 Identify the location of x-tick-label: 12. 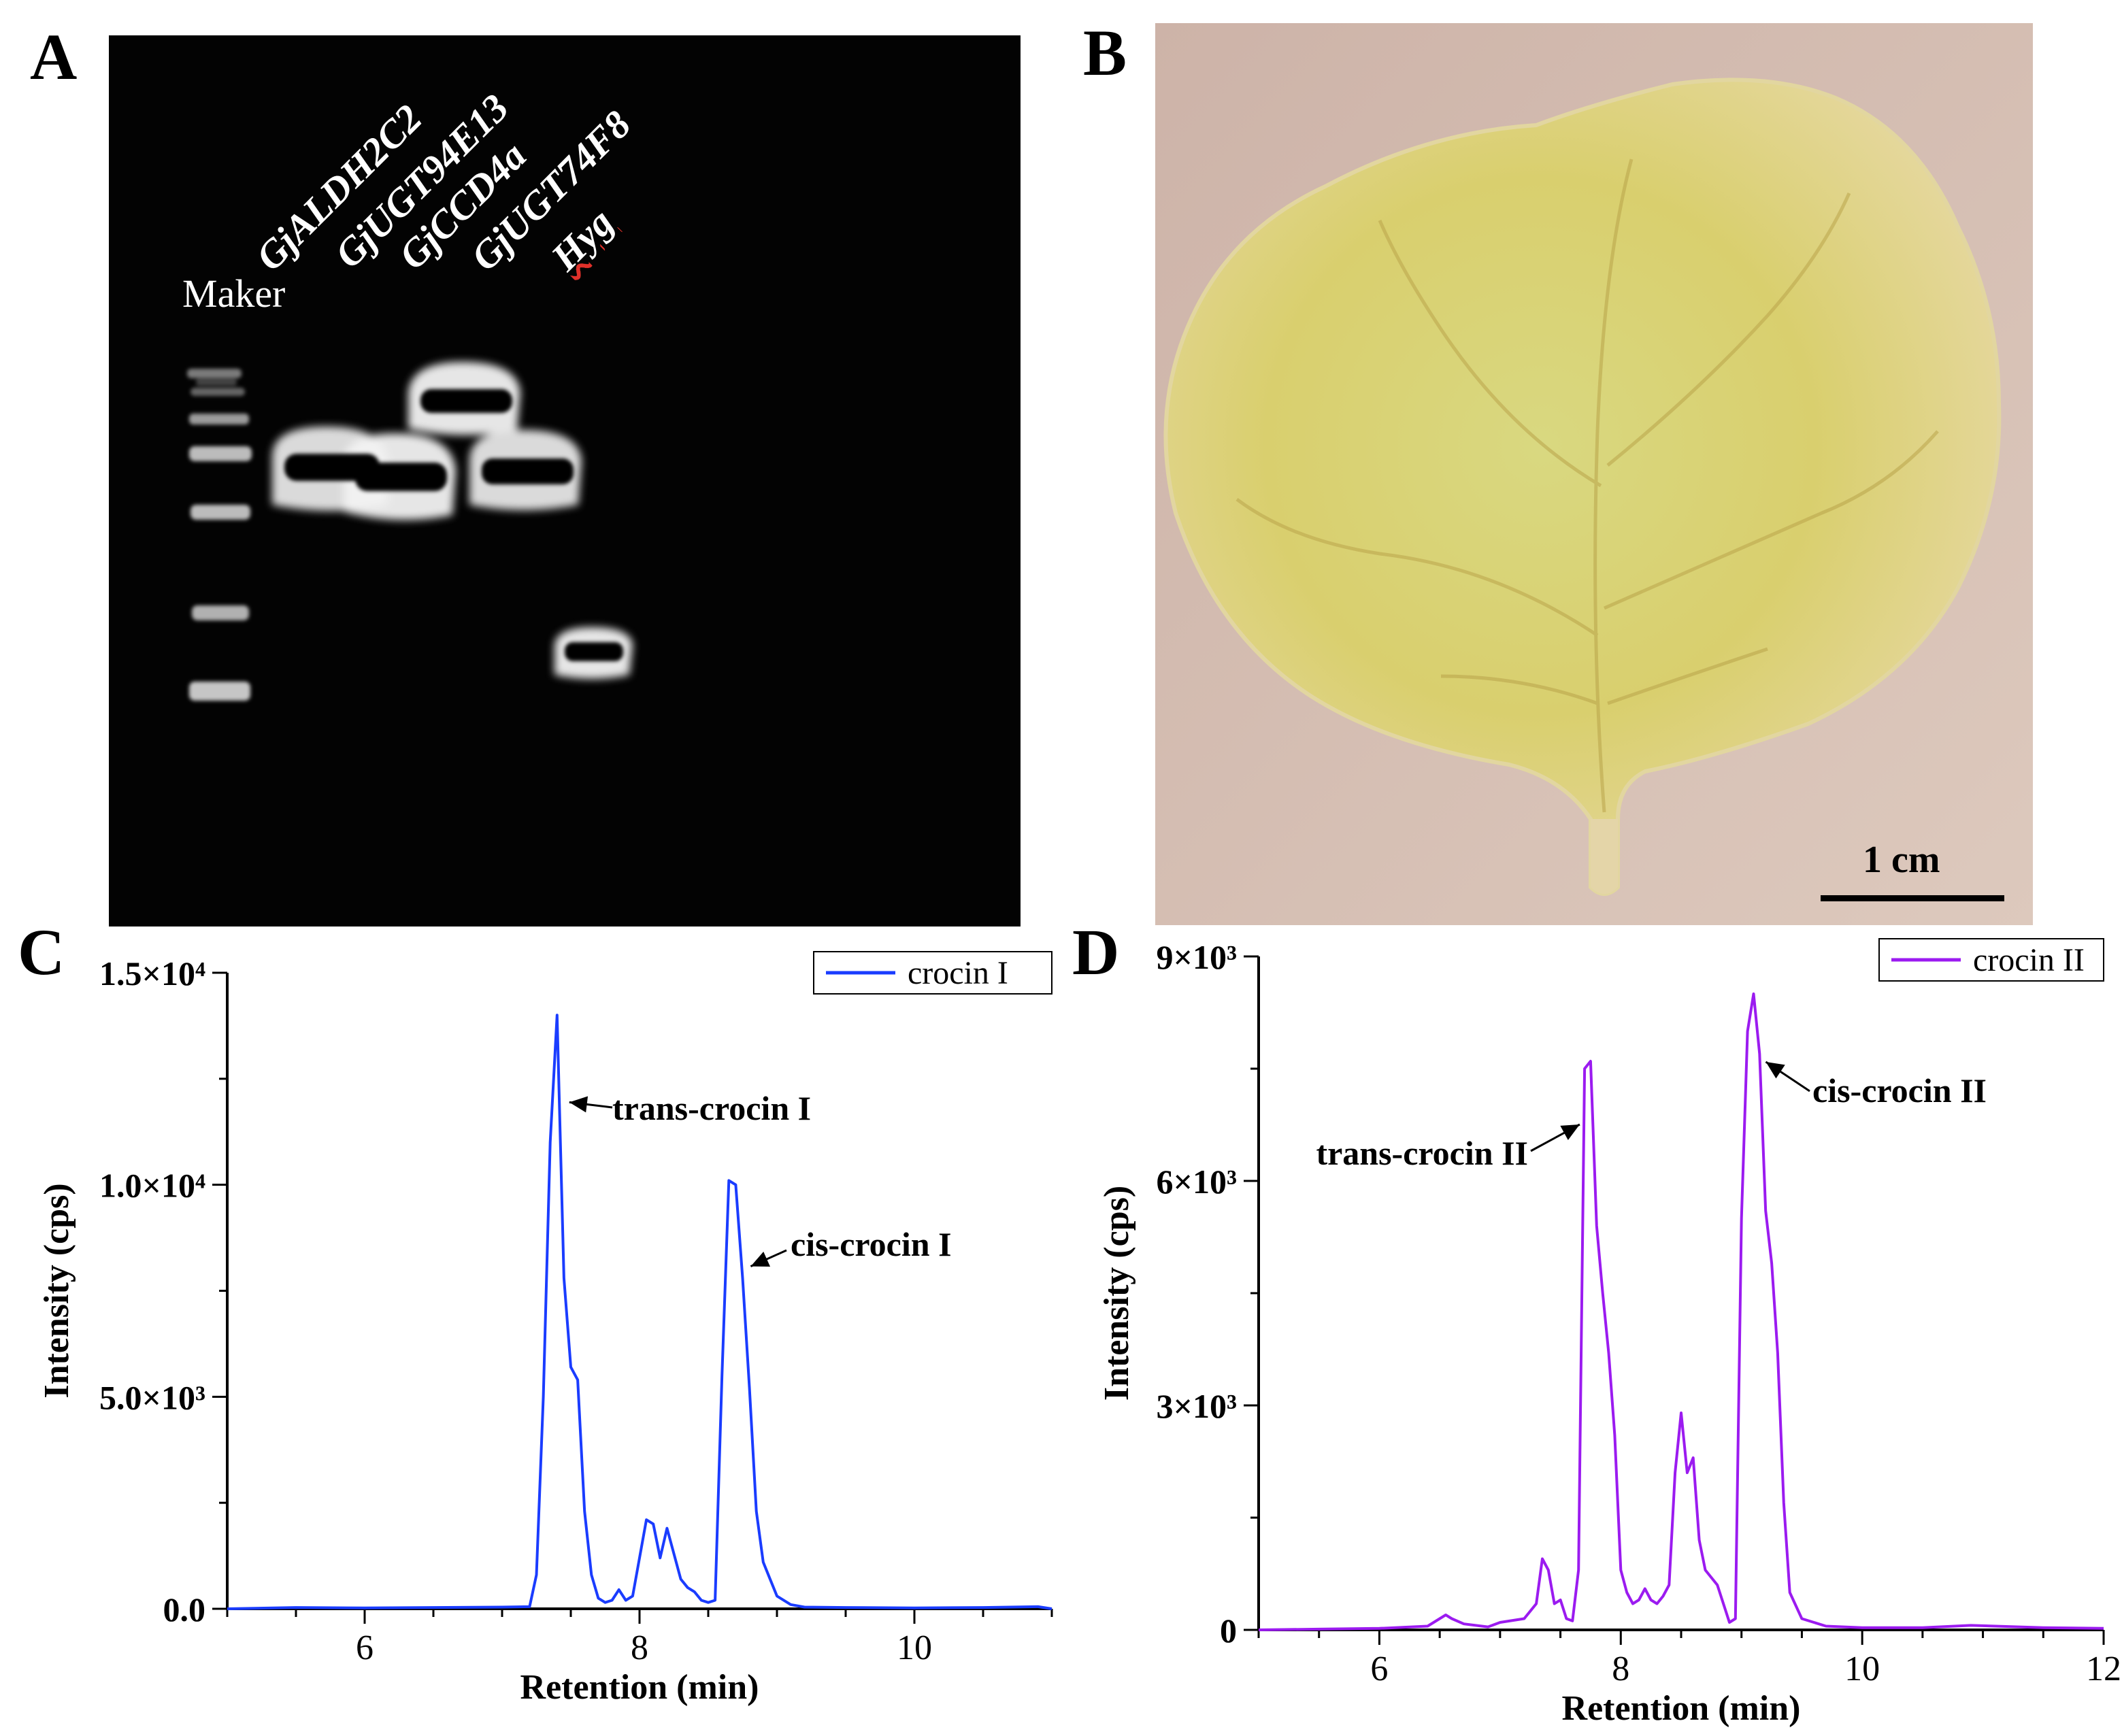
(2104, 1669).